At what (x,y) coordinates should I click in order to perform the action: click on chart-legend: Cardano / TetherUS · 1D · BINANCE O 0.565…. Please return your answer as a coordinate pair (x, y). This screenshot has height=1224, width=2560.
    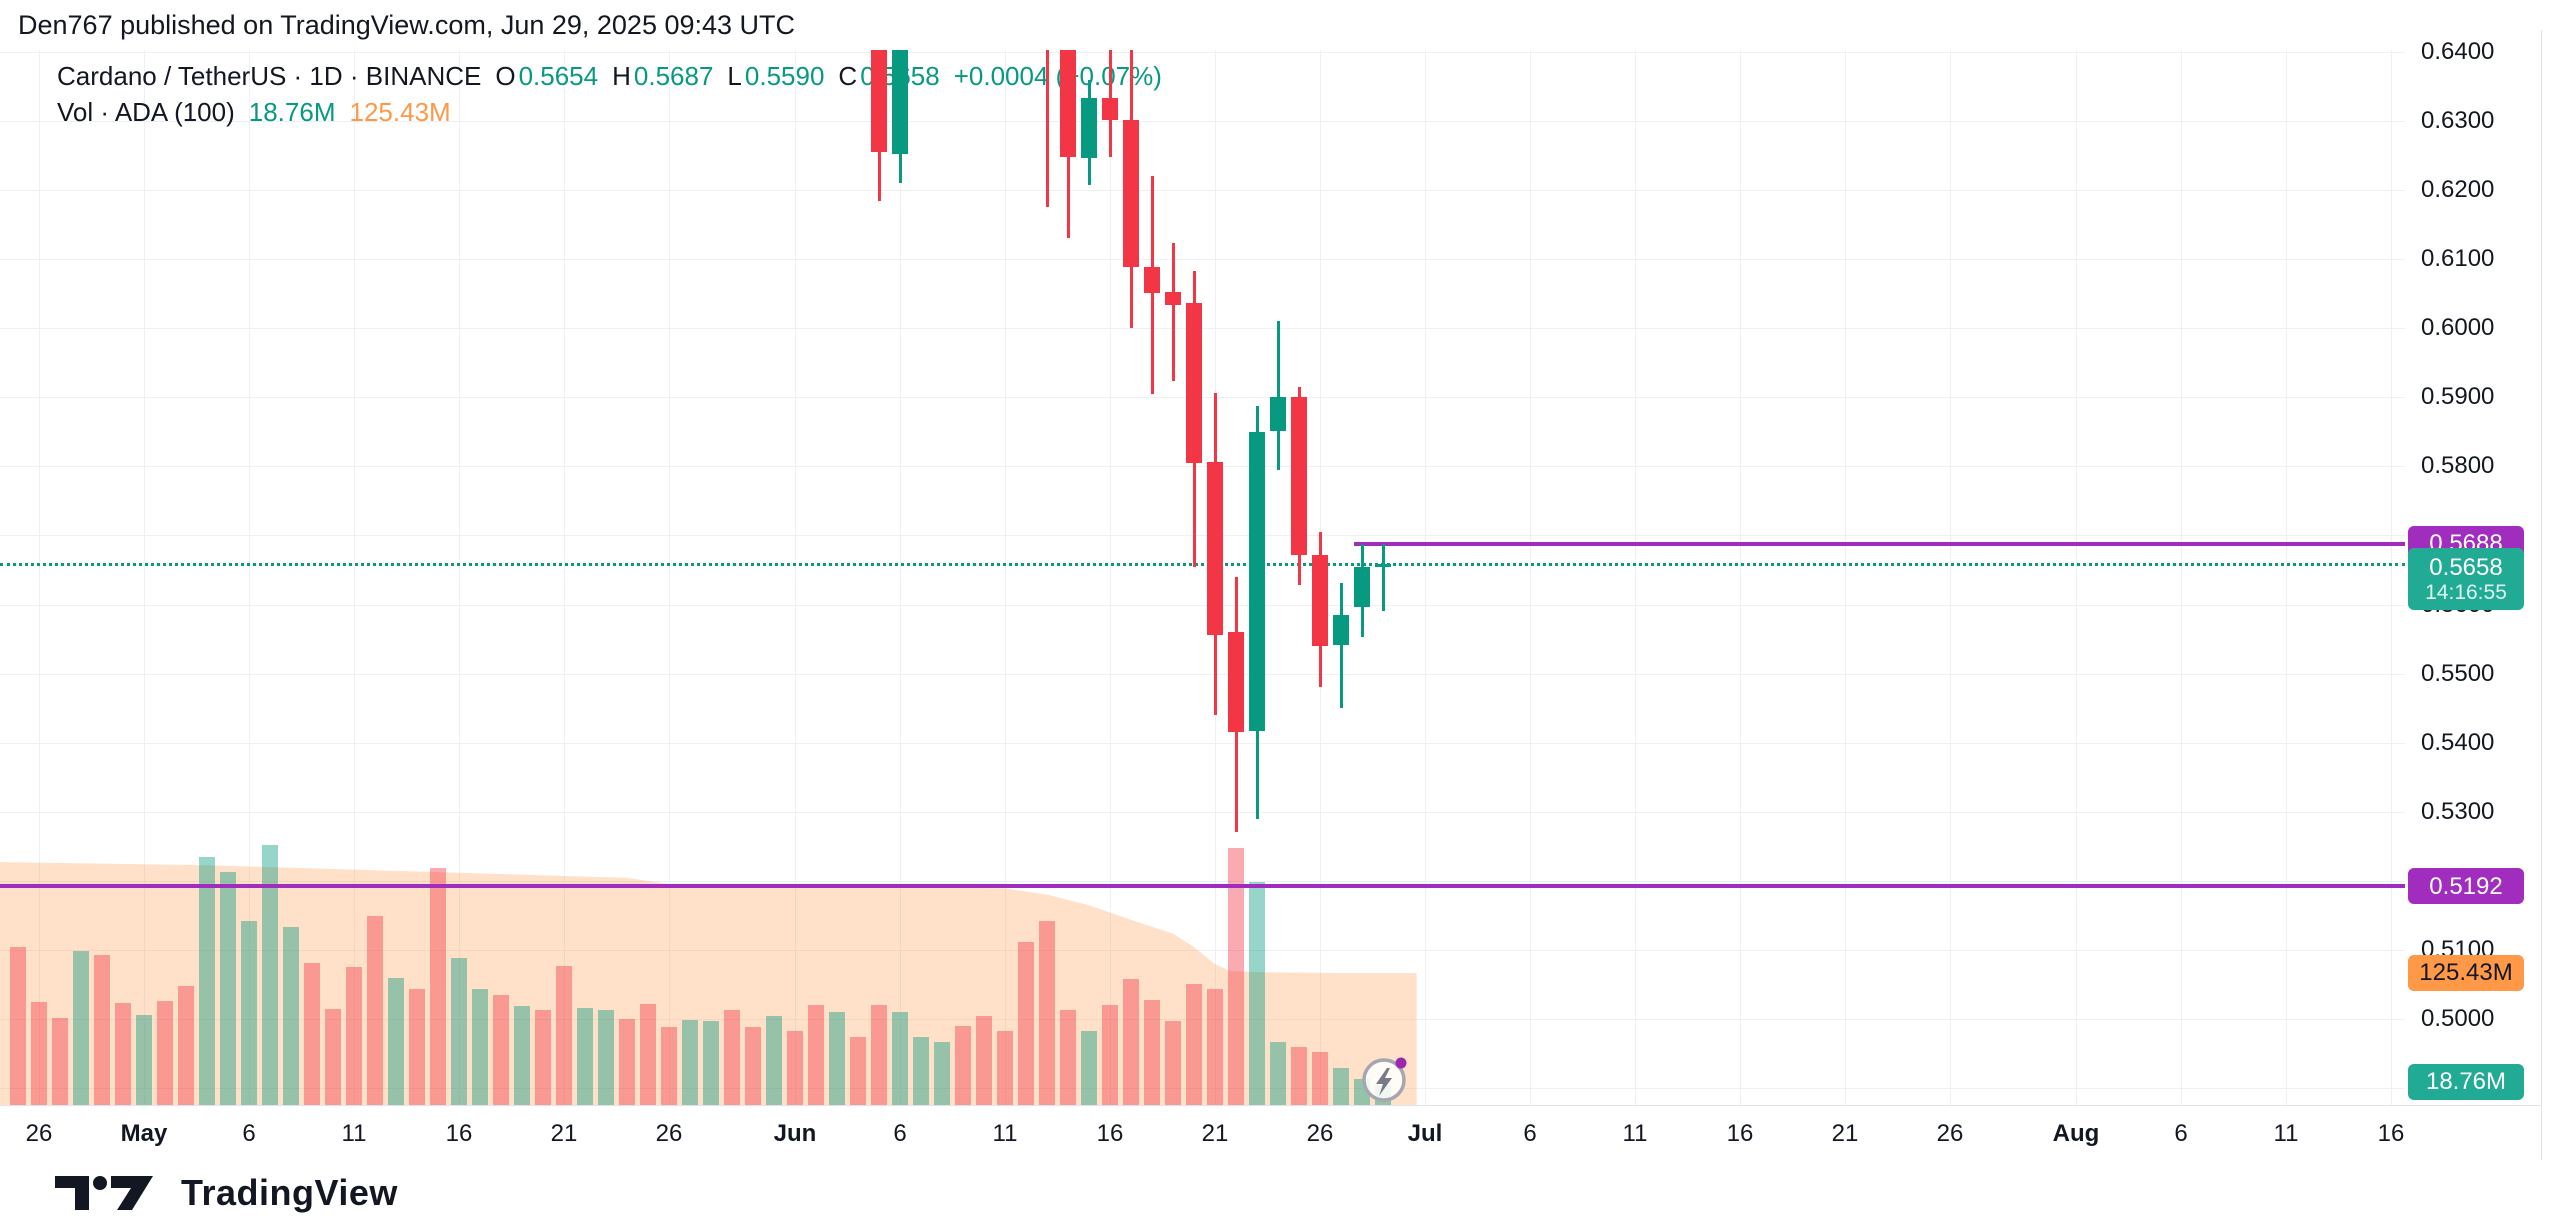
    Looking at the image, I should click on (609, 94).